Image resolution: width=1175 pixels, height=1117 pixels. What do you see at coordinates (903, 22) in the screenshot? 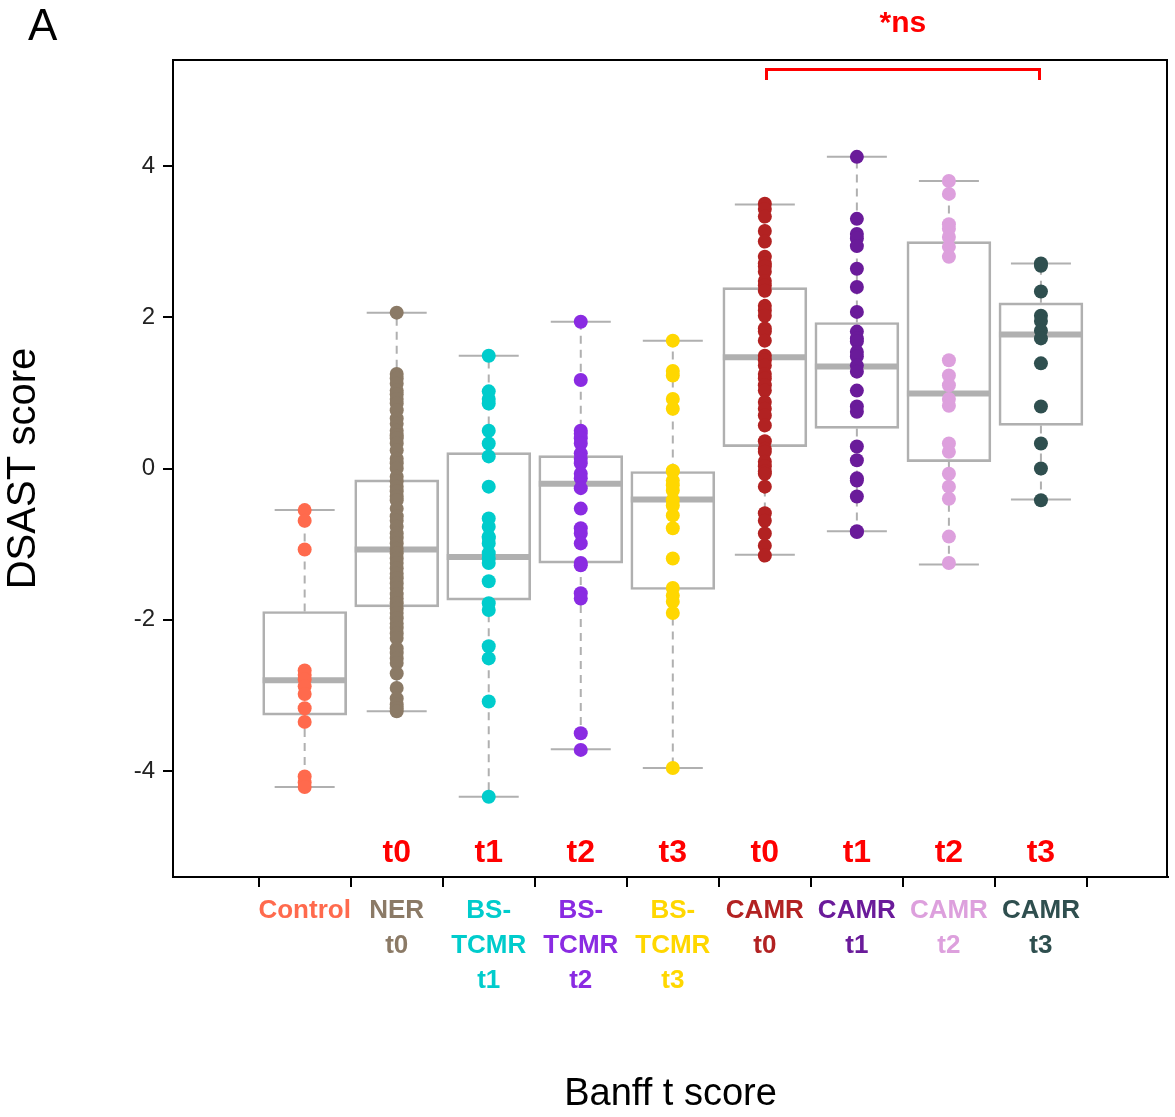
I see `text: *ns` at bounding box center [903, 22].